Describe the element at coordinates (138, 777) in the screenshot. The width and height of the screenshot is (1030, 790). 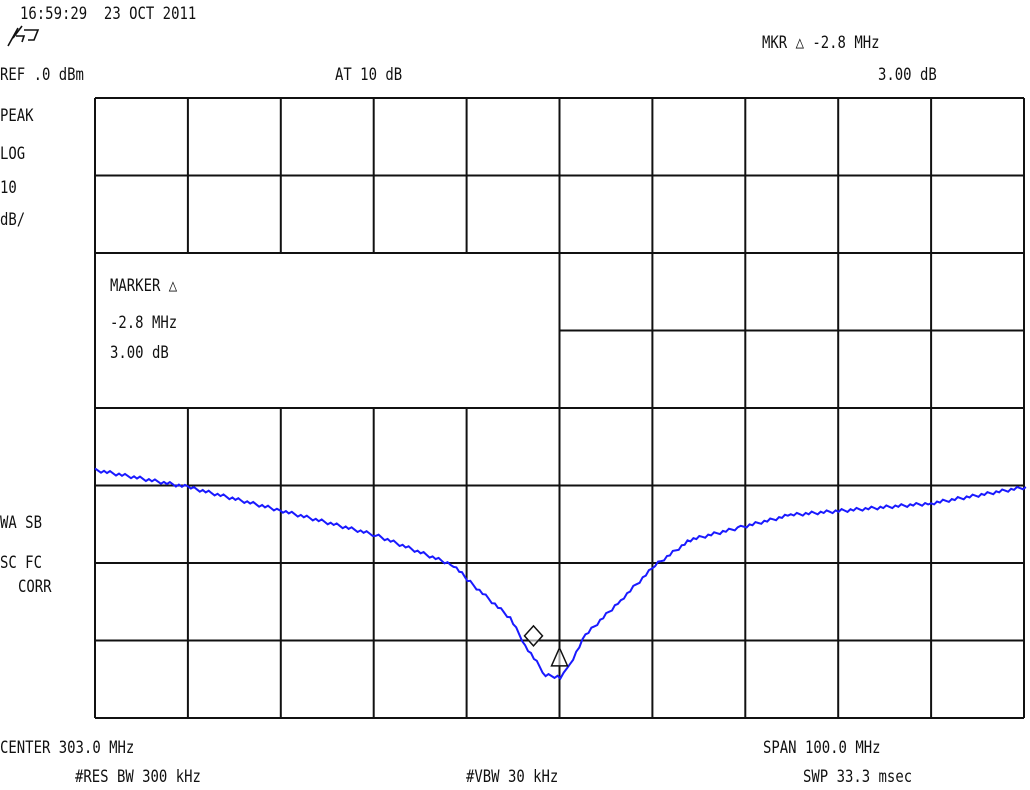
I see `resolution-bandwidth: #RES BW 300 kHz` at that location.